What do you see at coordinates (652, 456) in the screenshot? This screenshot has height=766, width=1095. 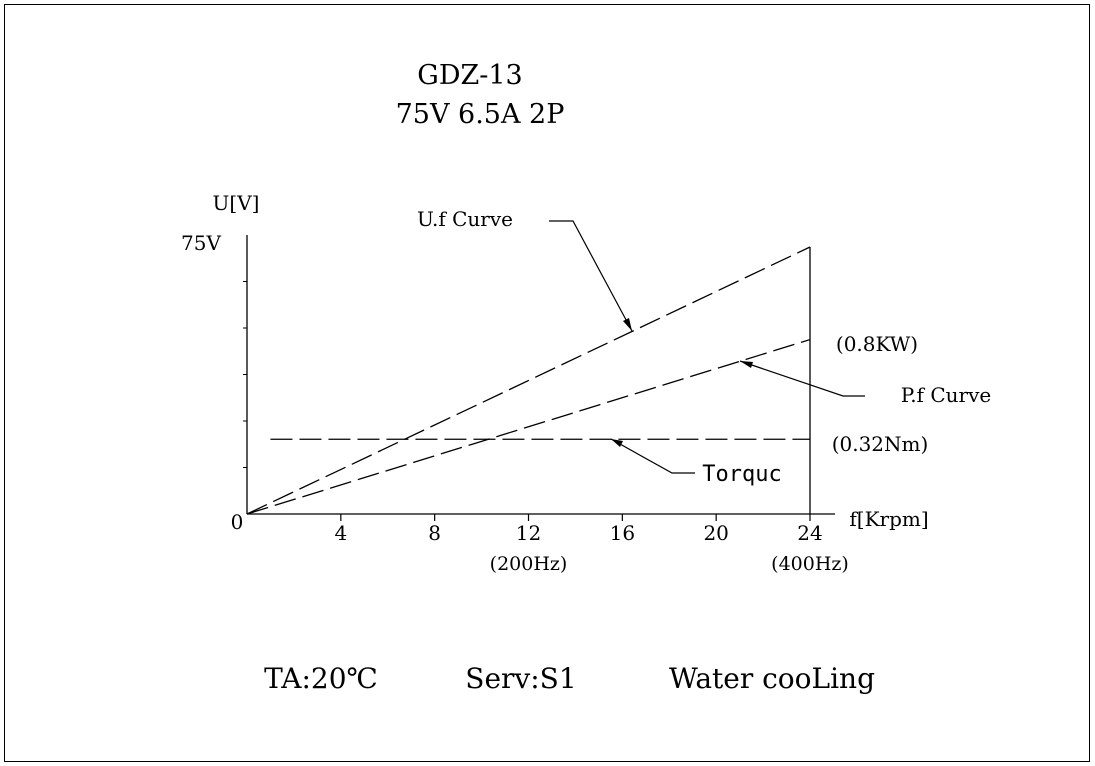 I see `torque-leader` at bounding box center [652, 456].